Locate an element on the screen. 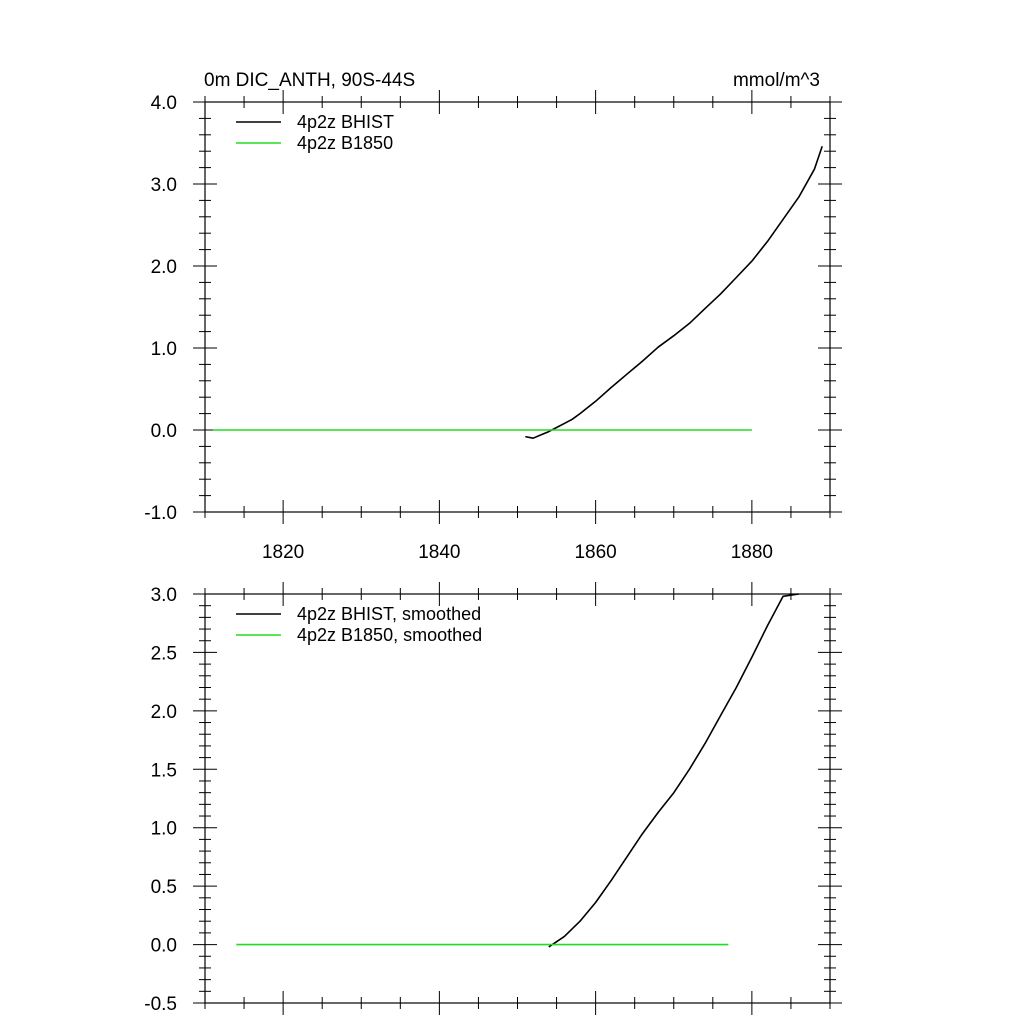 Image resolution: width=1024 pixels, height=1024 pixels. x-tick-label: 1840 is located at coordinates (439, 552).